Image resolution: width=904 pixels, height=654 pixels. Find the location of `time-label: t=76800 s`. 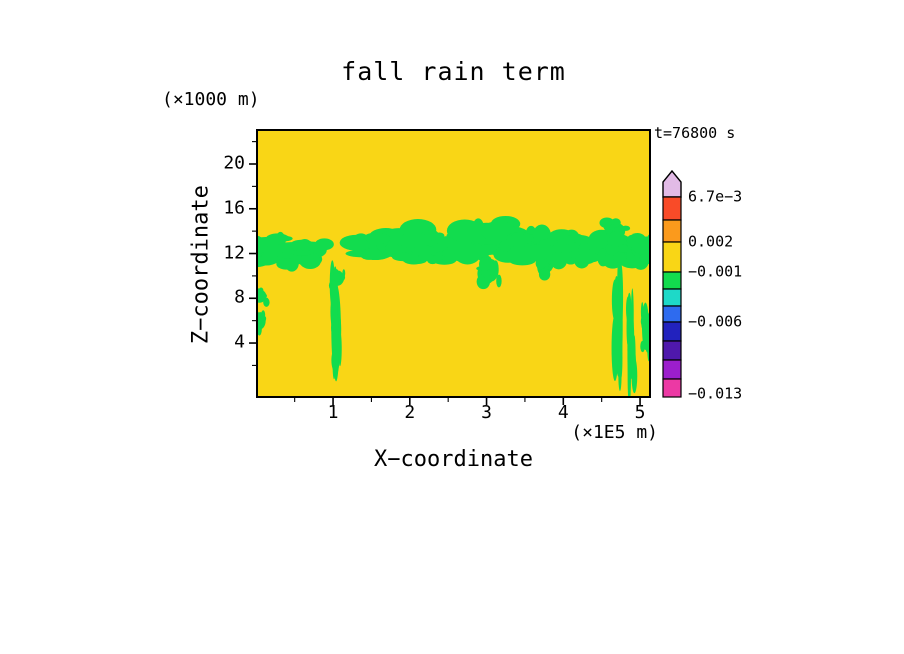

time-label: t=76800 s is located at coordinates (695, 133).